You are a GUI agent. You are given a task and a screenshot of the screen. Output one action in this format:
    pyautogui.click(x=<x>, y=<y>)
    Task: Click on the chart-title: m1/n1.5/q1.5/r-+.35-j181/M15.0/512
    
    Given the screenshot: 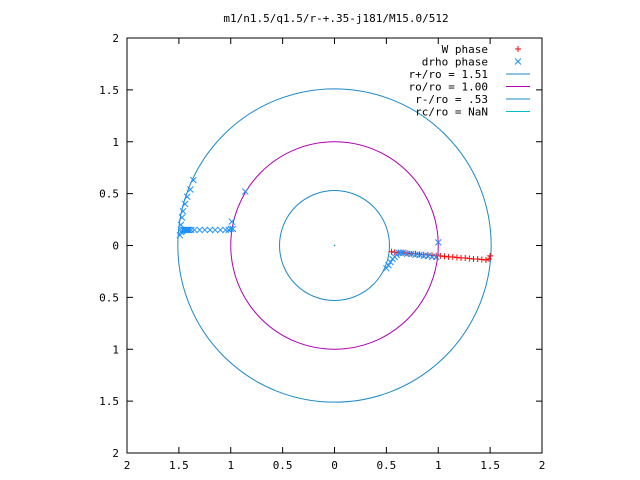 What is the action you would take?
    pyautogui.click(x=335, y=18)
    